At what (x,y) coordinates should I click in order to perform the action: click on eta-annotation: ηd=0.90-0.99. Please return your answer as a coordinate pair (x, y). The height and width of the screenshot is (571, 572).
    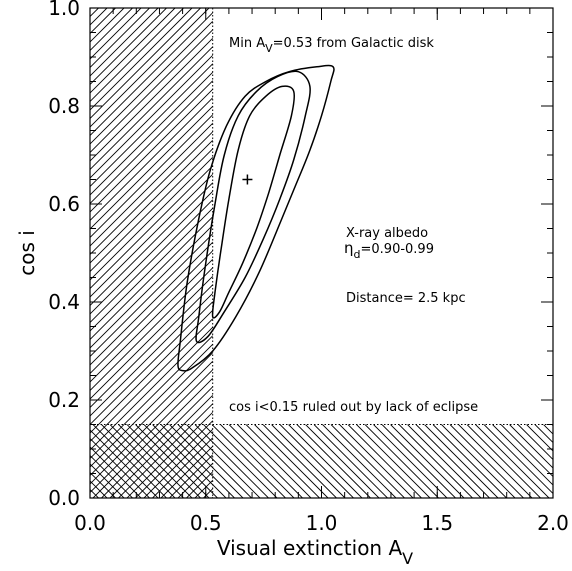
    Looking at the image, I should click on (389, 250).